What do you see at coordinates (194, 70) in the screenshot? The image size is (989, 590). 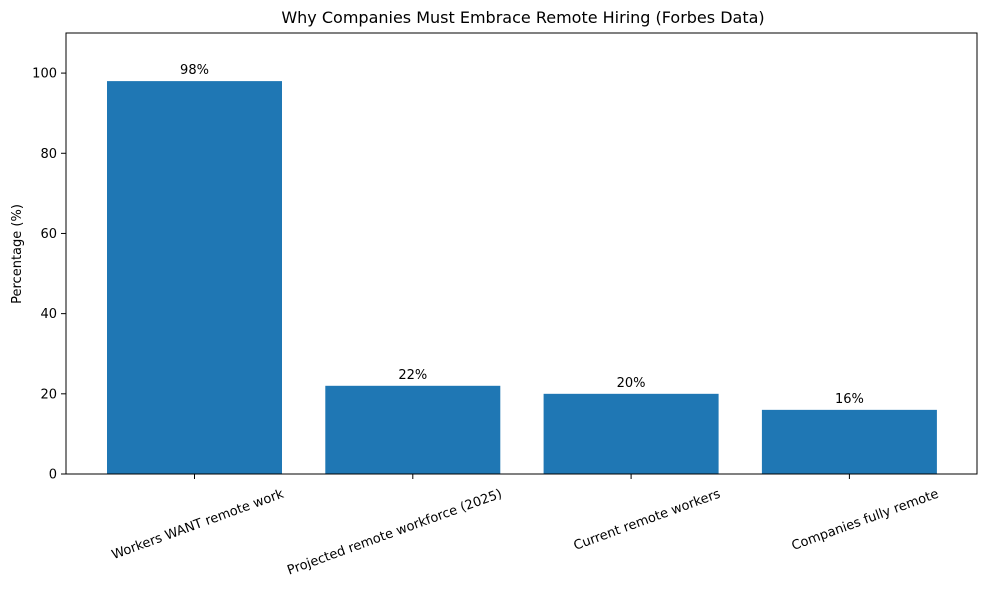 I see `data-label: 98%` at bounding box center [194, 70].